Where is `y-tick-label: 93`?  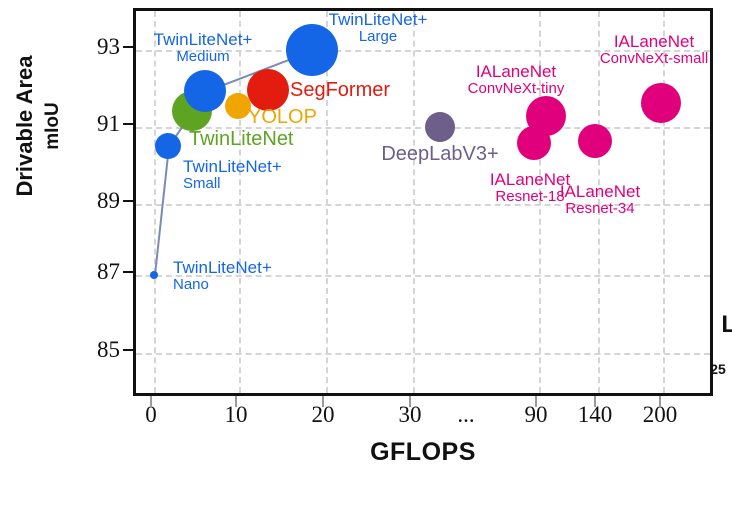
y-tick-label: 93 is located at coordinates (108, 46).